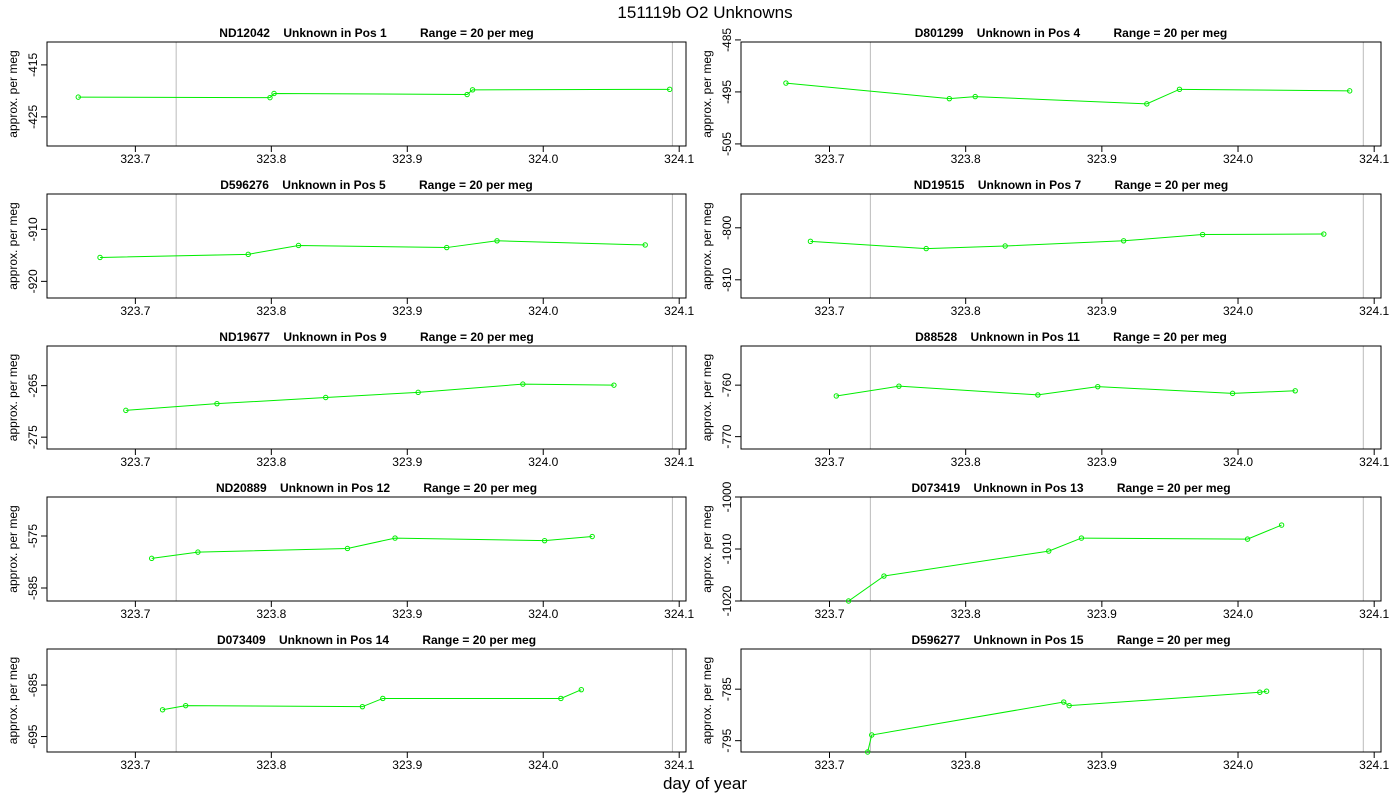  Describe the element at coordinates (33, 437) in the screenshot. I see `y-tick-label: -275` at that location.